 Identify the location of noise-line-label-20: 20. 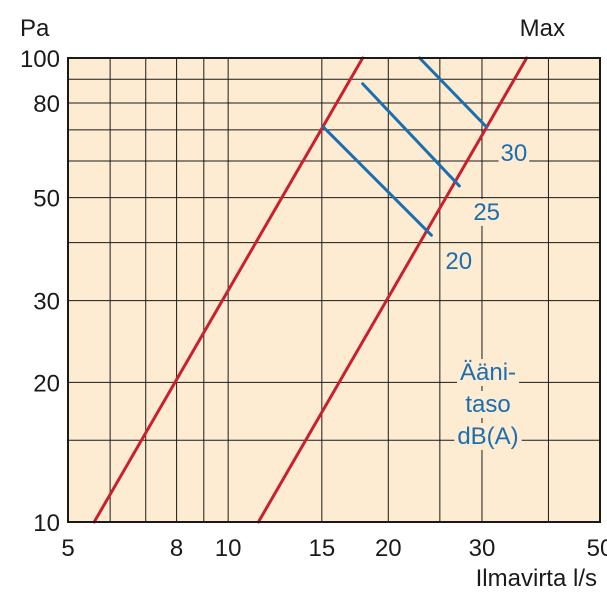
(458, 261).